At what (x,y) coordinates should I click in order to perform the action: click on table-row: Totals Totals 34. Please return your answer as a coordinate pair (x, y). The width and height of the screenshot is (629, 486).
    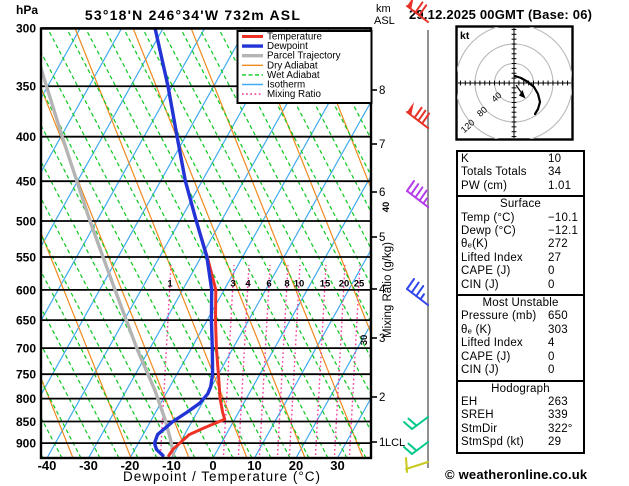
    Looking at the image, I should click on (520, 172).